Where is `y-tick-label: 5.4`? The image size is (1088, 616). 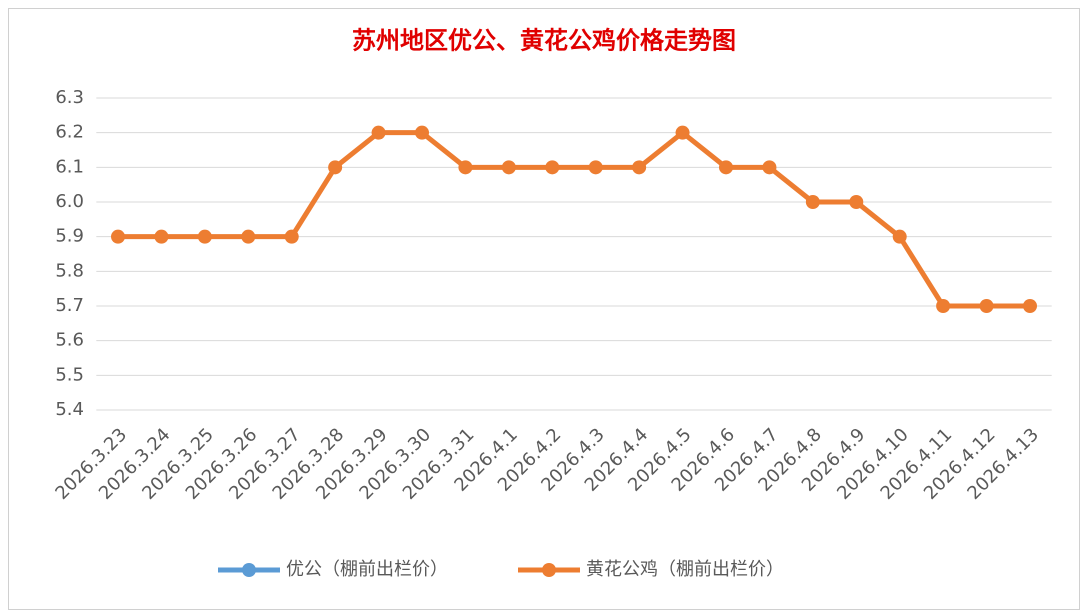
y-tick-label: 5.4 is located at coordinates (69, 409).